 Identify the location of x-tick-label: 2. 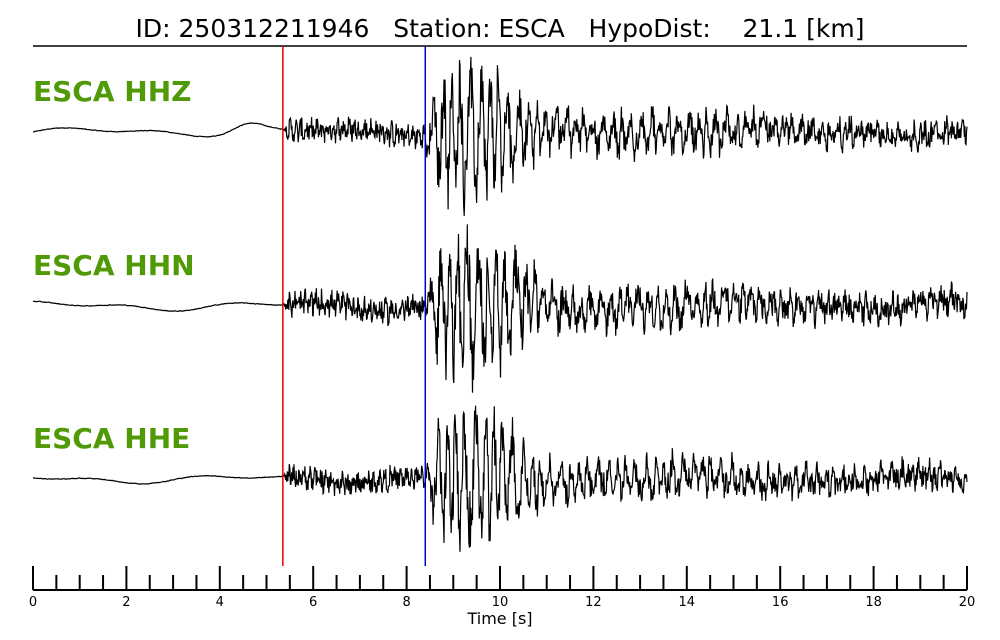
(126, 602).